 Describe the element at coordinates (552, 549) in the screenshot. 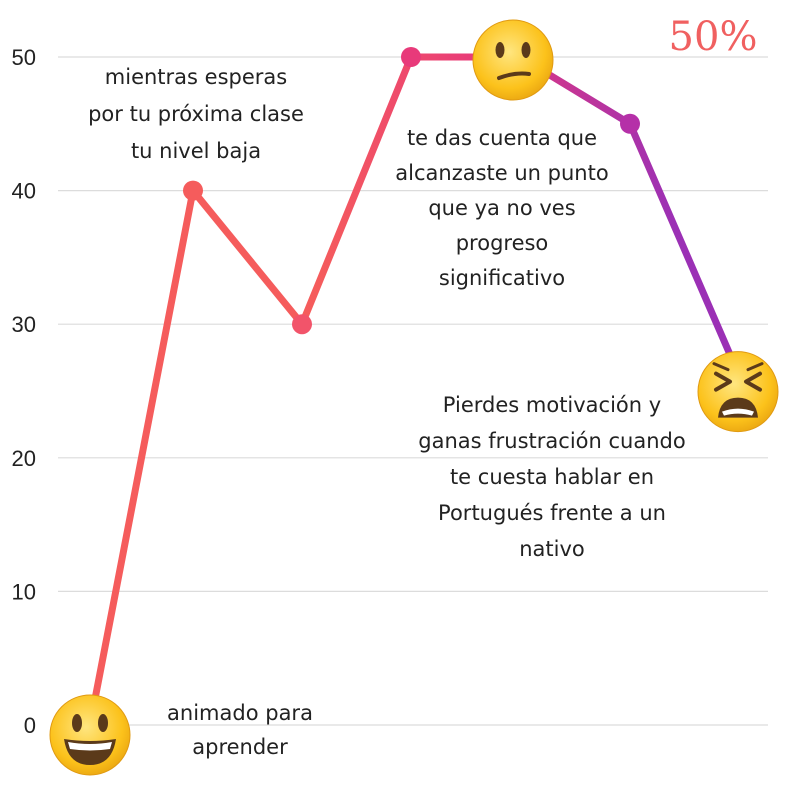

I see `annotation-line: nativo` at that location.